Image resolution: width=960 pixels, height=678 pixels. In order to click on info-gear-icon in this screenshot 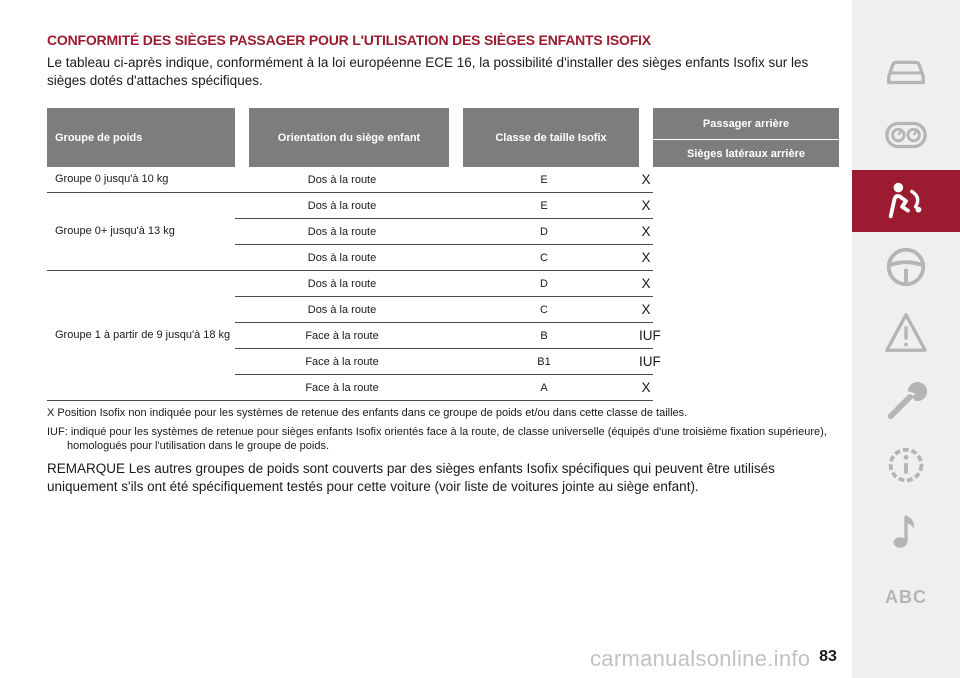, I will do `click(906, 465)`.